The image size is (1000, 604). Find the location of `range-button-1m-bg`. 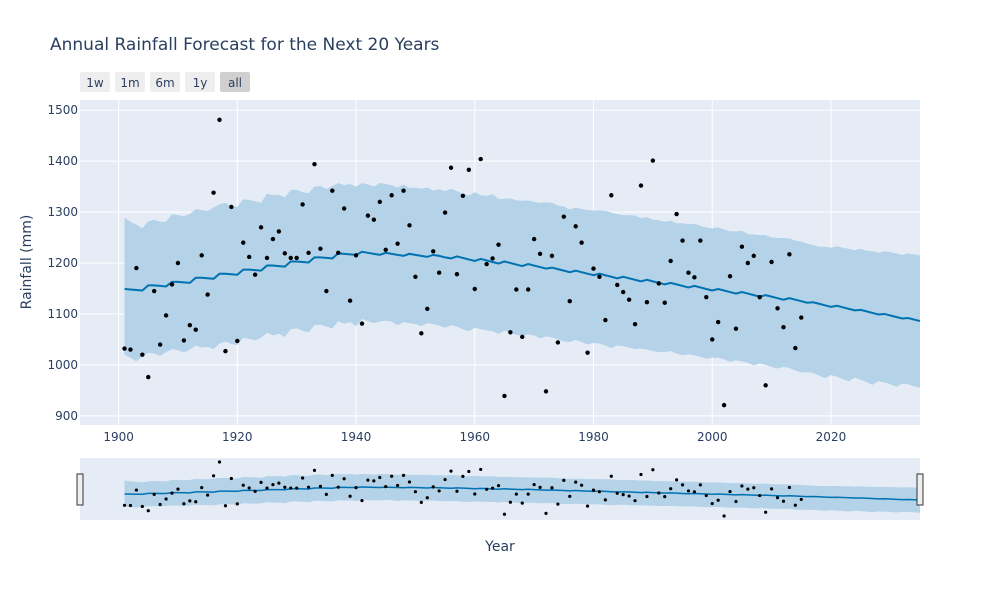

range-button-1m-bg is located at coordinates (130, 82).